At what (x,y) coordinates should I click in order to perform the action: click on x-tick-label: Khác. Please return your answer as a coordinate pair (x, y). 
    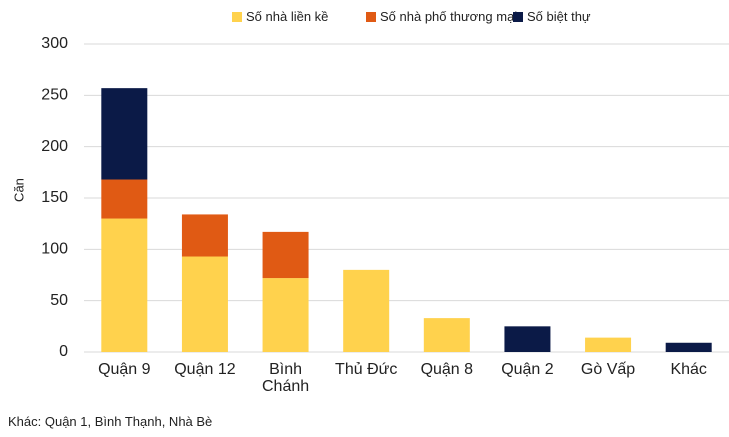
    Looking at the image, I should click on (688, 369).